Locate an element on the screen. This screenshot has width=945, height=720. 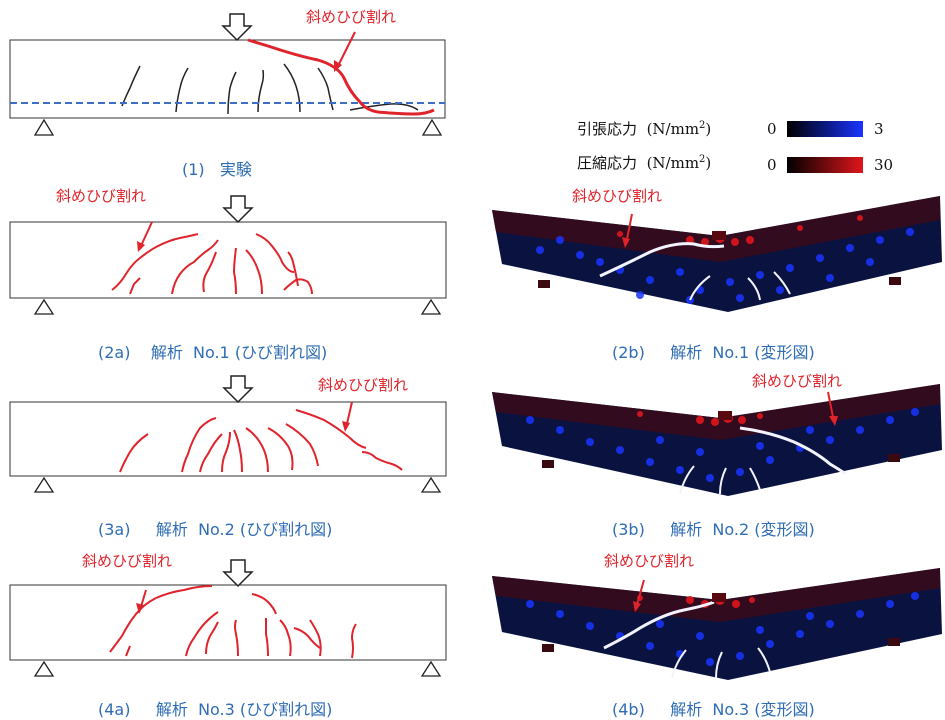
support-right-icon is located at coordinates (432, 127).